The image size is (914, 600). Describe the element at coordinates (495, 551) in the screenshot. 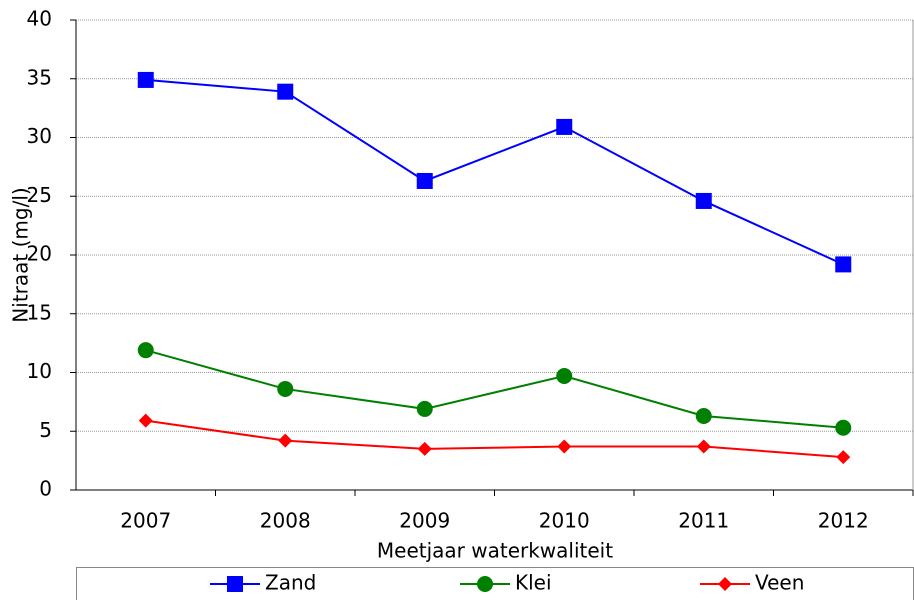

I see `x-axis-label: Meetjaar waterkwaliteit` at that location.